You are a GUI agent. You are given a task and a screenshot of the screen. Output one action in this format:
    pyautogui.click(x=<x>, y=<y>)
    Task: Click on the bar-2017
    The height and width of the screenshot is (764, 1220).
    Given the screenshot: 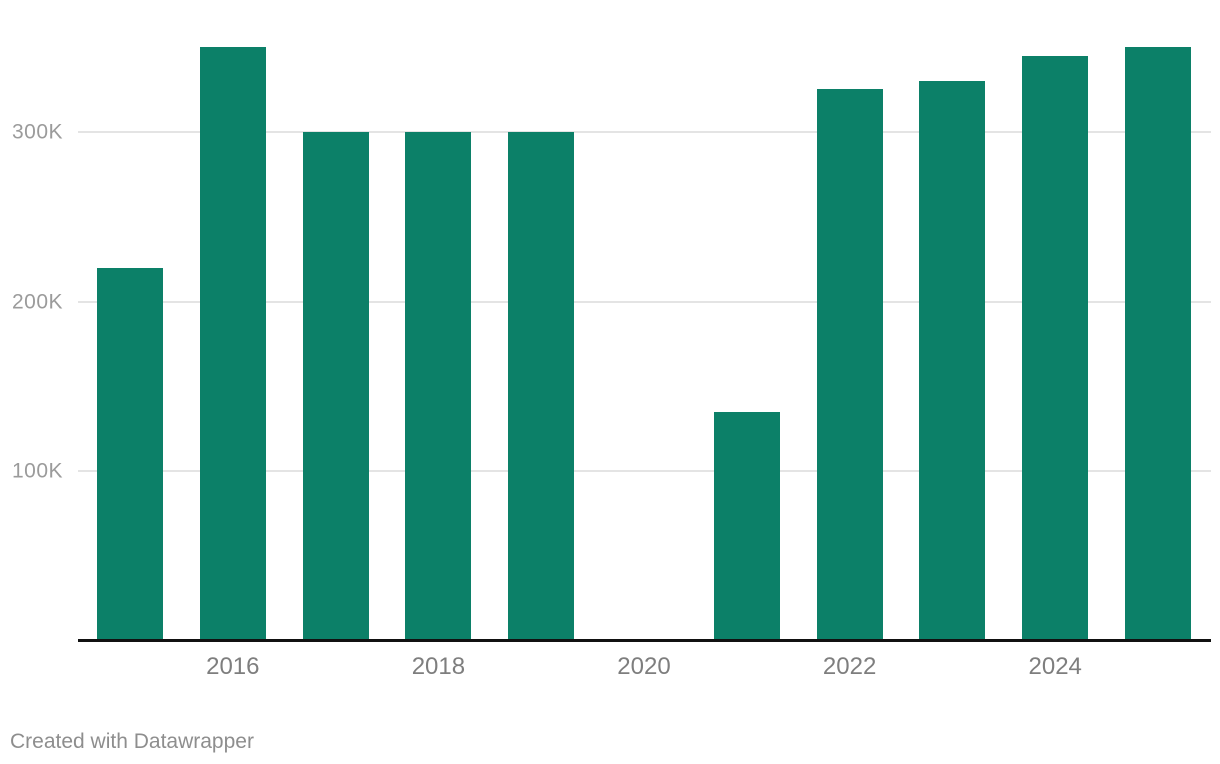 What is the action you would take?
    pyautogui.click(x=335, y=386)
    